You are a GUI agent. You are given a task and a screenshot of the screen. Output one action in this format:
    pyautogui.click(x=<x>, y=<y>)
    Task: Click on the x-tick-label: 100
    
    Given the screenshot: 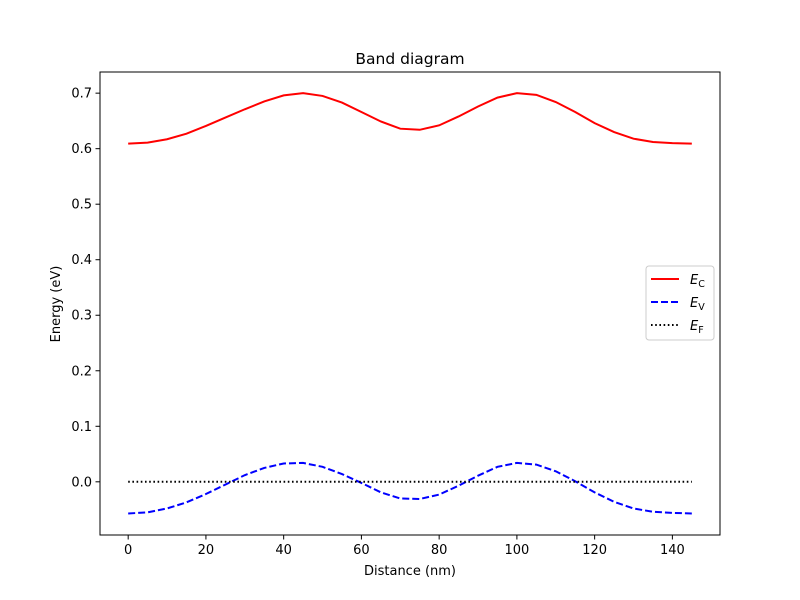 What is the action you would take?
    pyautogui.click(x=516, y=550)
    